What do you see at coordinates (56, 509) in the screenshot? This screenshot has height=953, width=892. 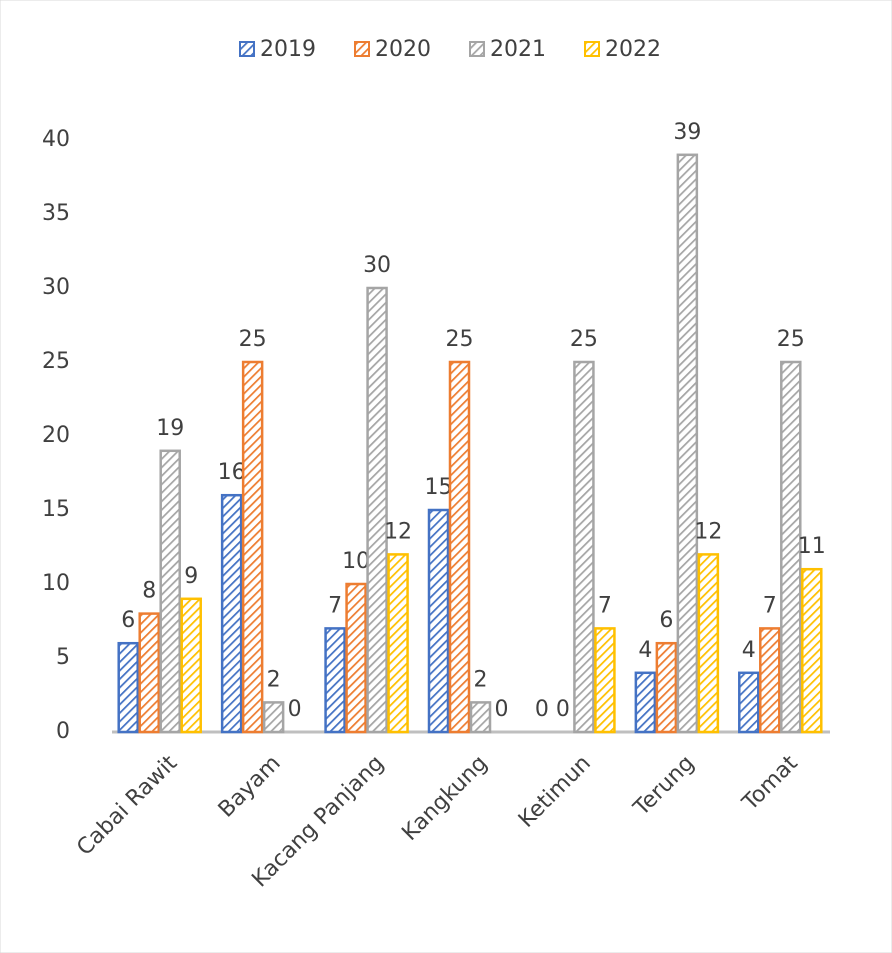 I see `y-tick-label: 15` at bounding box center [56, 509].